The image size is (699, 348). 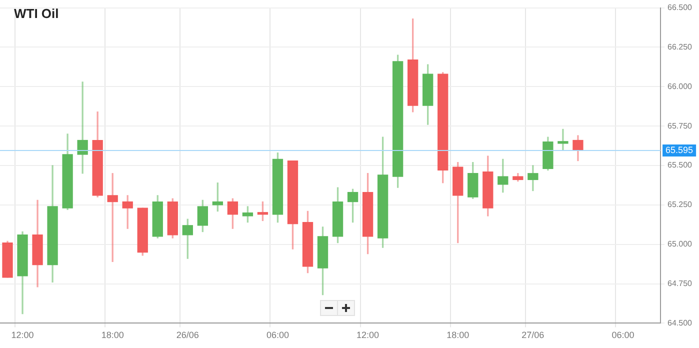 What do you see at coordinates (680, 205) in the screenshot?
I see `y-tick-label: 65.250` at bounding box center [680, 205].